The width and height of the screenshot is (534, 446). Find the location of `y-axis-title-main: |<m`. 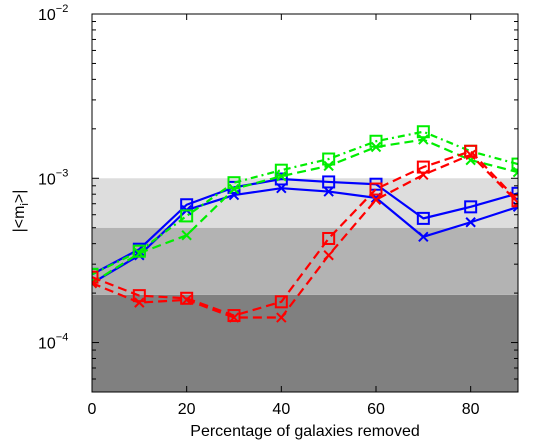

y-axis-title-main: |<m is located at coordinates (19, 219).